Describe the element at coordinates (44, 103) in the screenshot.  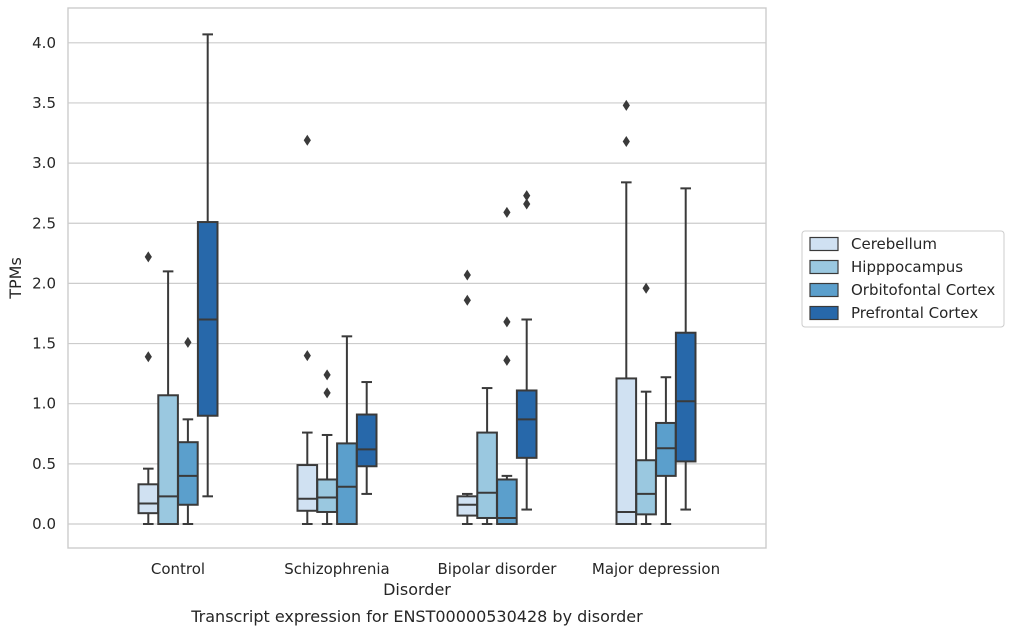
I see `y-tick-label: 3.5` at that location.